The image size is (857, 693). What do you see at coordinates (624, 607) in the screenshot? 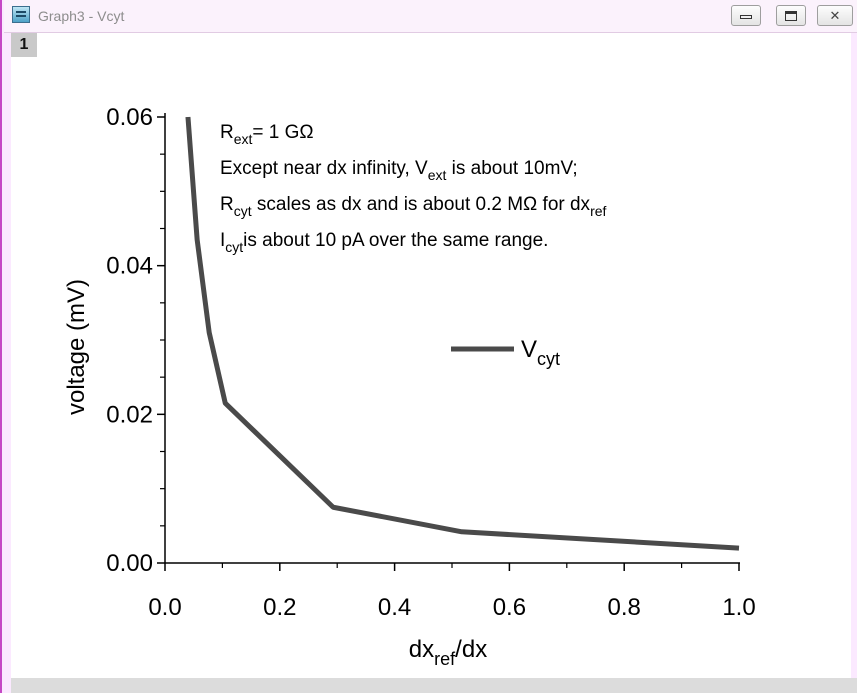
I see `x-tick-label: 0.8` at bounding box center [624, 607].